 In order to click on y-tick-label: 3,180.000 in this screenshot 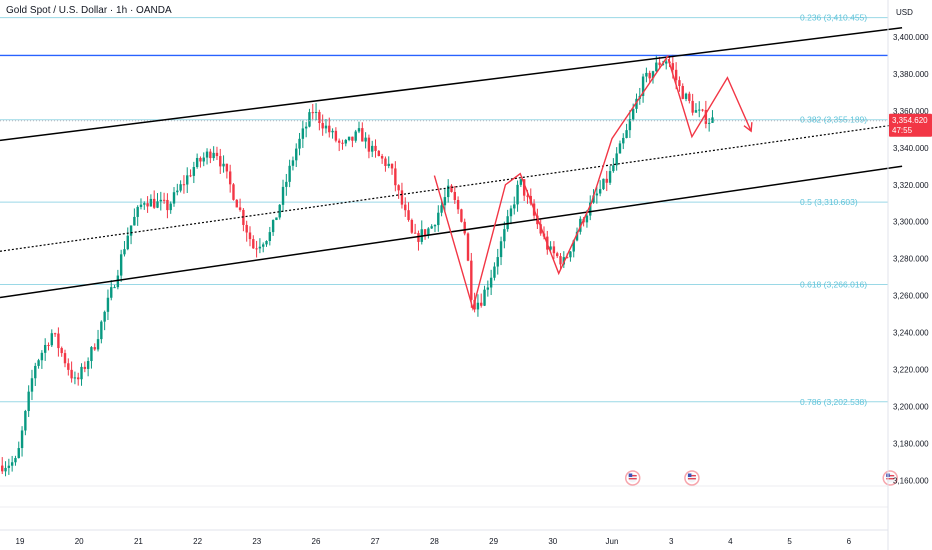, I will do `click(911, 443)`.